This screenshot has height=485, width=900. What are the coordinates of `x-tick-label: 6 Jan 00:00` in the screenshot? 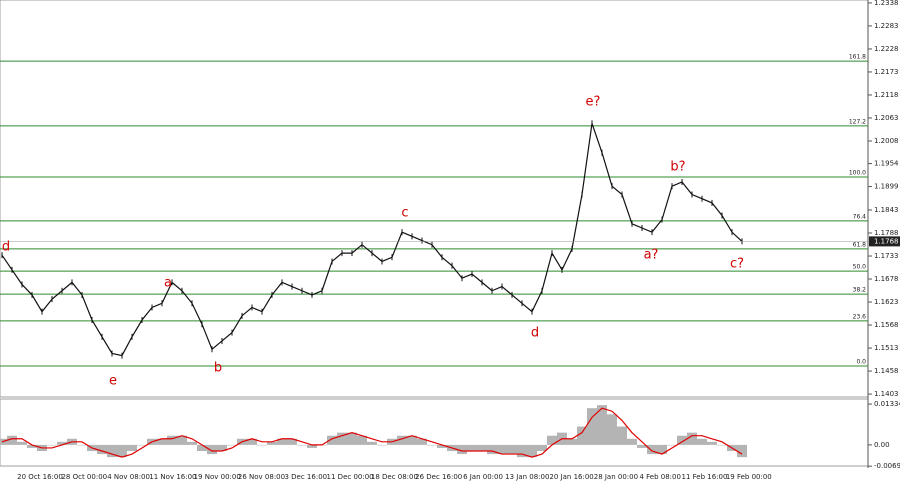 It's located at (483, 477).